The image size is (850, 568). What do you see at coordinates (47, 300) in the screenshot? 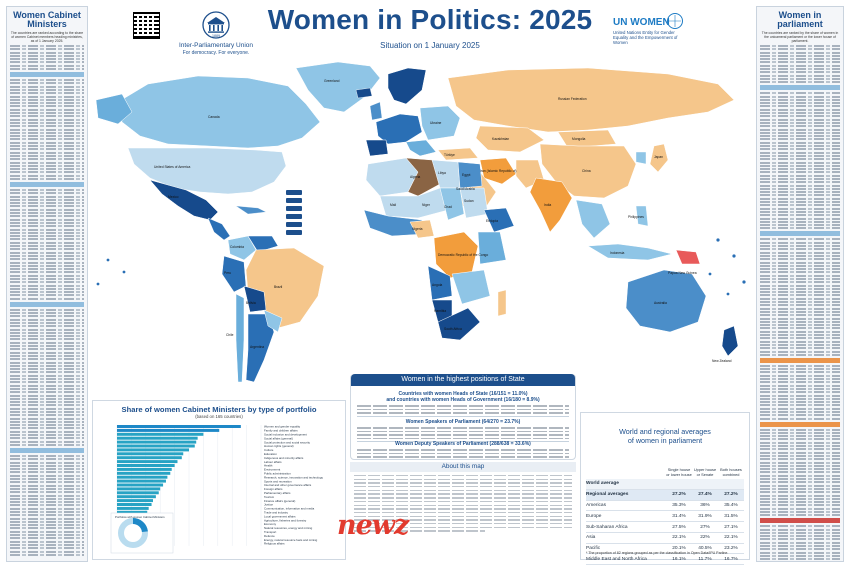
I see `cabinet-ranking-table` at bounding box center [47, 300].